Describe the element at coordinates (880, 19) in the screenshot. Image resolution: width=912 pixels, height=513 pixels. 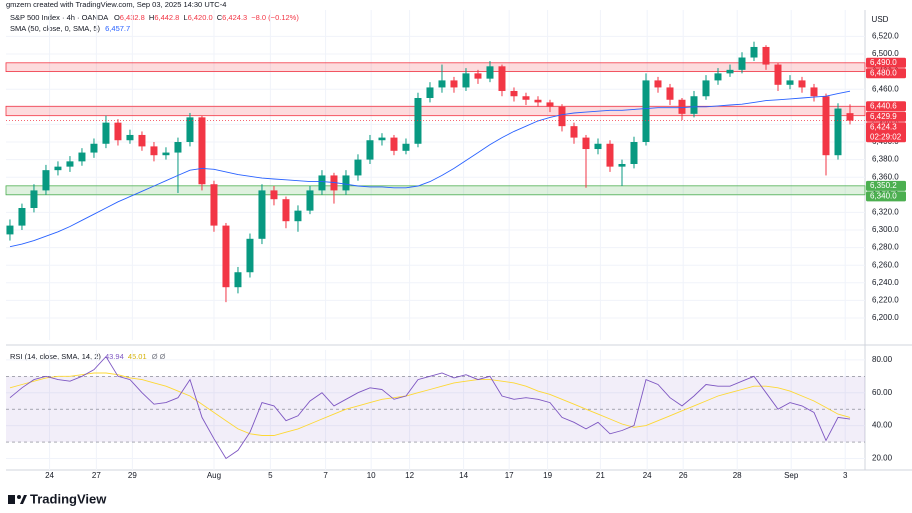
I see `currency: USD` at that location.